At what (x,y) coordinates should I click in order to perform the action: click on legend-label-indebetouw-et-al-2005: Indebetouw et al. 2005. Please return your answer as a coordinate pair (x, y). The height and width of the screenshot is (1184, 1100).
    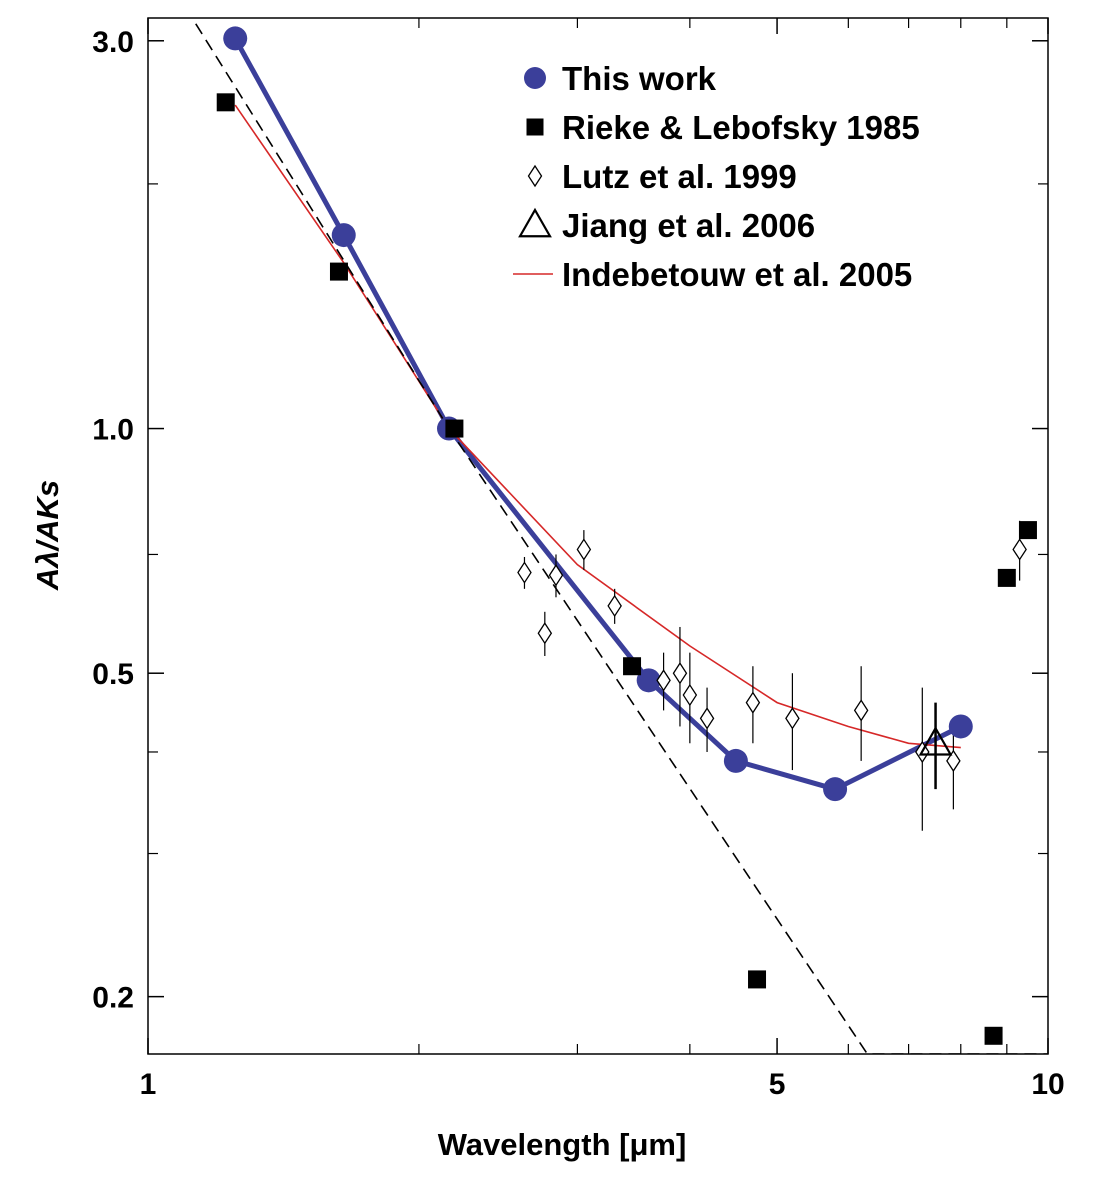
    Looking at the image, I should click on (737, 274).